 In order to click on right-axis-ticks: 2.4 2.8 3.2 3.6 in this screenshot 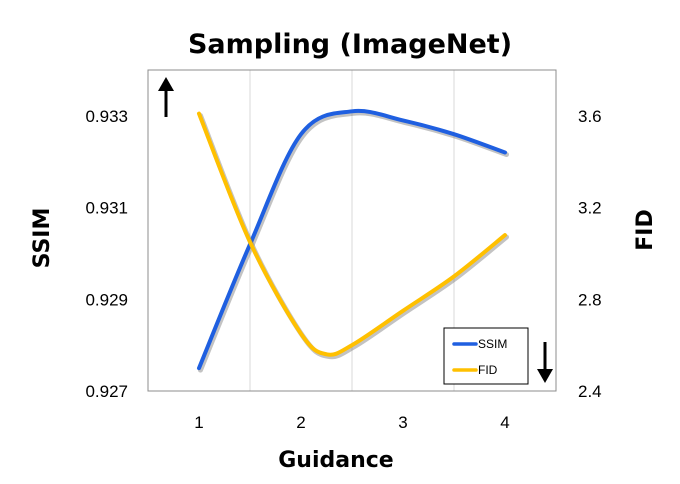, I will do `click(590, 254)`.